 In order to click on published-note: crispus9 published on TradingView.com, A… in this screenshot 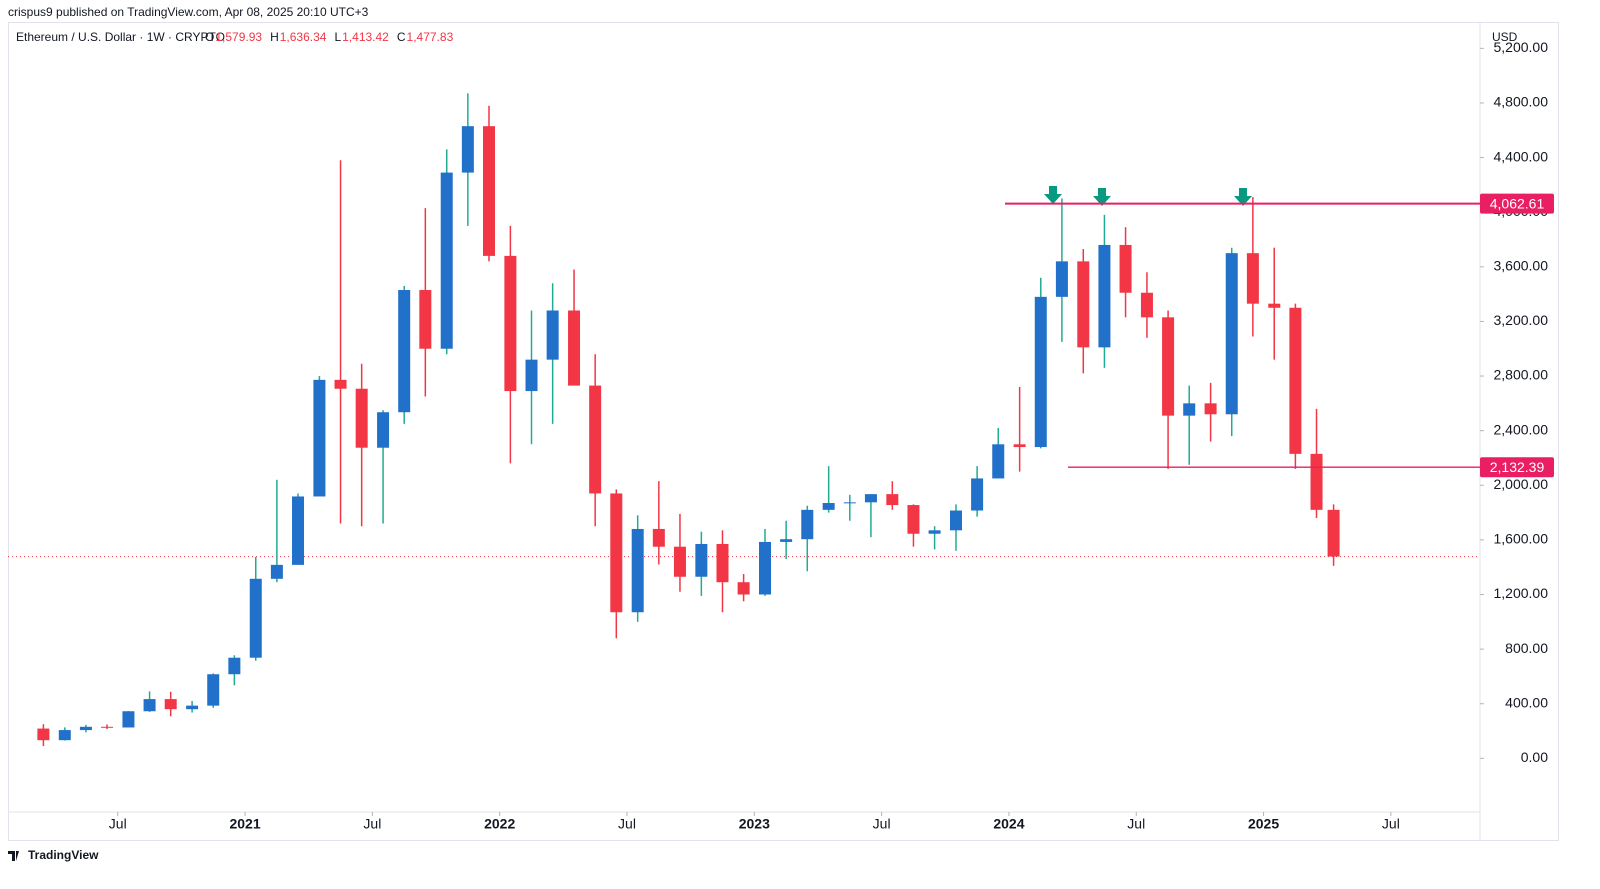, I will do `click(188, 12)`.